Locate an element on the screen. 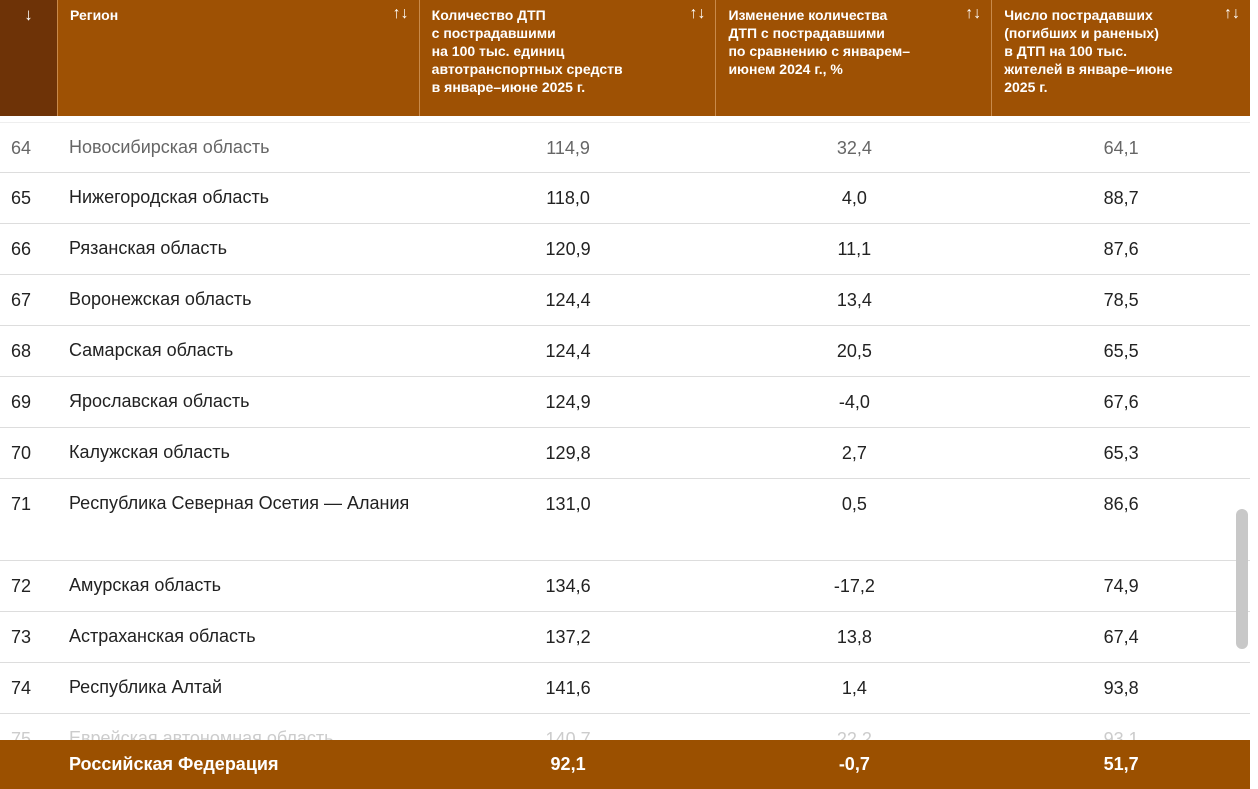 This screenshot has height=789, width=1258. row-number: 64 is located at coordinates (21, 148).